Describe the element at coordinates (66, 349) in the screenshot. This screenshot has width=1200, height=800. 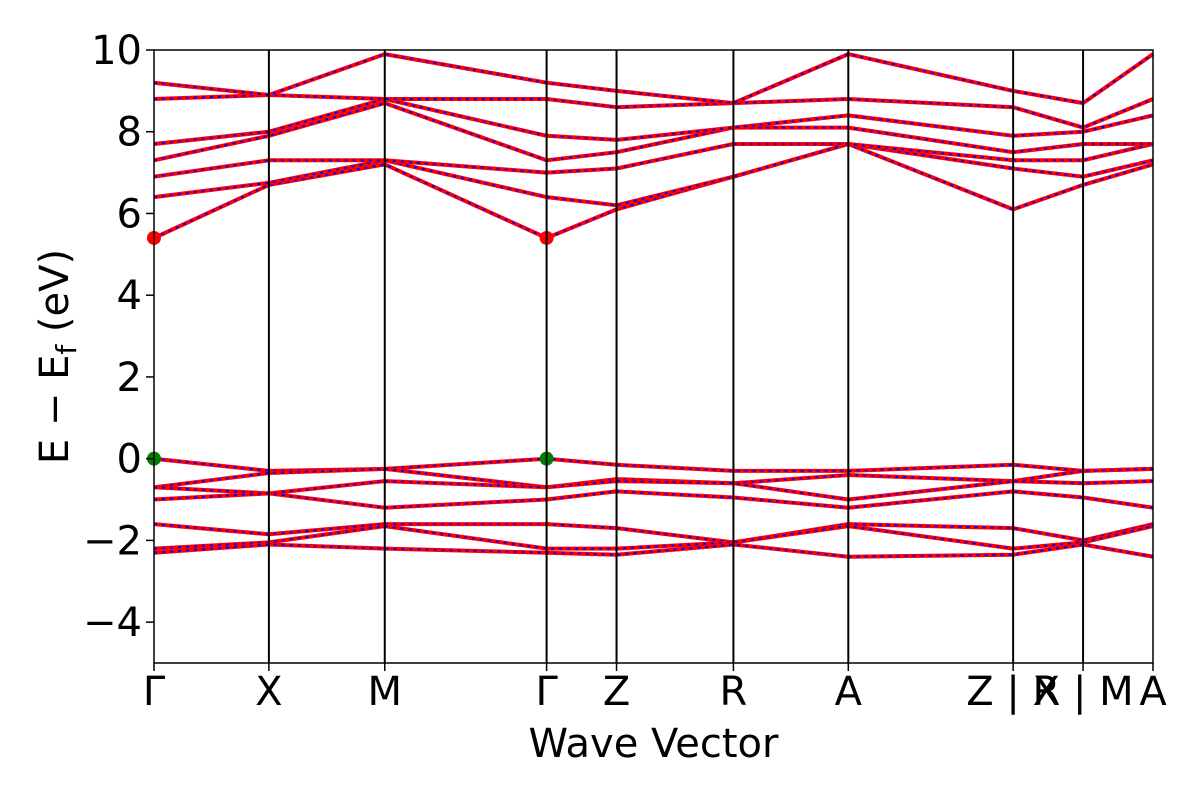
I see `y-axis-label-subscript: f` at that location.